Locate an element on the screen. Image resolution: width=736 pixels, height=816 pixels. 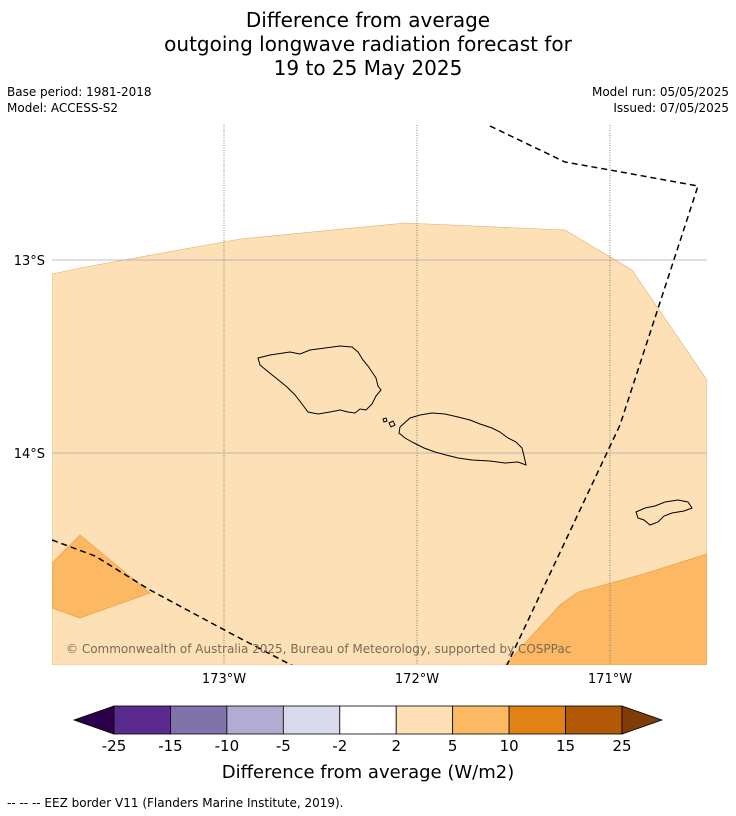
model-name: Model: ACCESS-S2 is located at coordinates (63, 108).